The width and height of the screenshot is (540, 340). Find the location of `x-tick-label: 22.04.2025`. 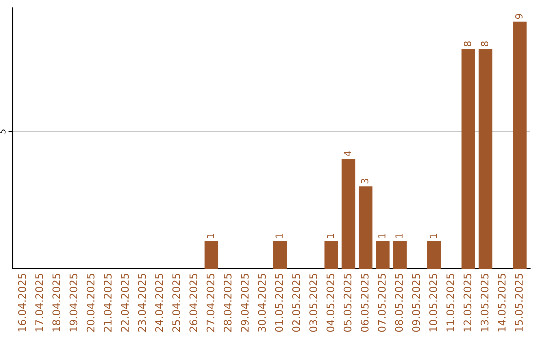

x-tick-label: 22.04.2025 is located at coordinates (125, 303).